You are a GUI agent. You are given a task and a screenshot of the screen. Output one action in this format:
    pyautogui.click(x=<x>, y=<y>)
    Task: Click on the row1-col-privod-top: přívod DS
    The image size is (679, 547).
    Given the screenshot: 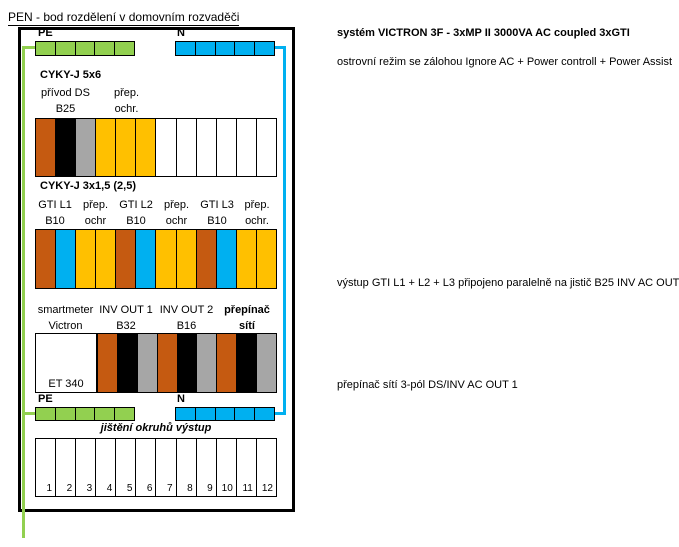 What is the action you would take?
    pyautogui.click(x=65, y=93)
    